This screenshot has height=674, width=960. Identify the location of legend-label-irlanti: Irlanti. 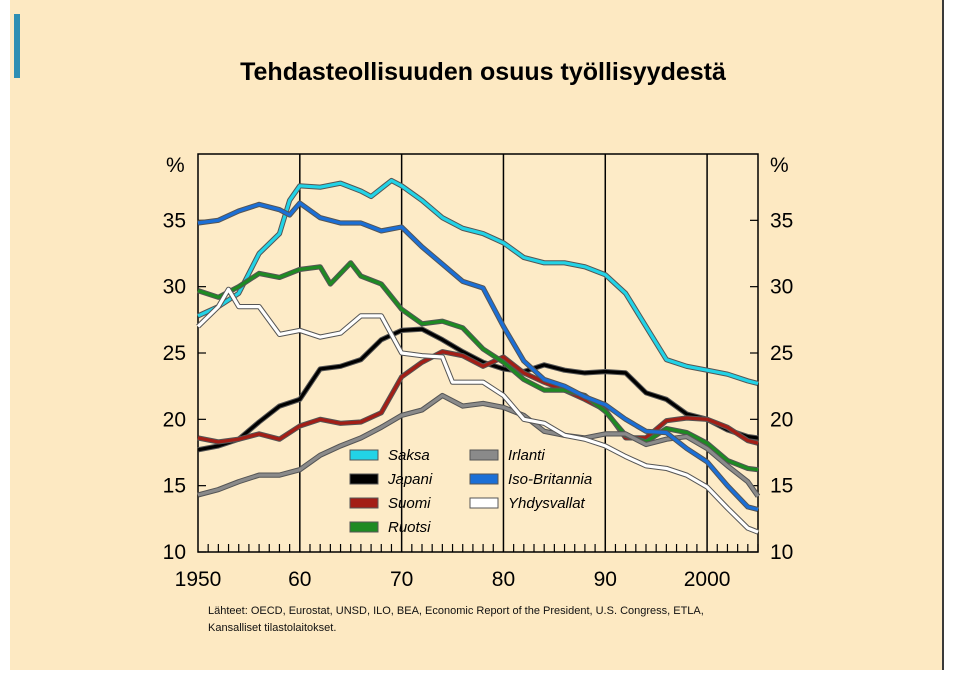
(526, 455).